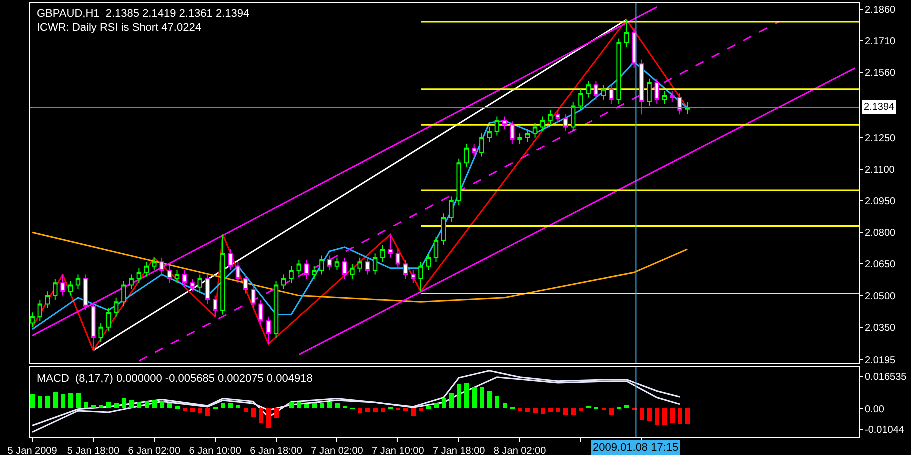 This screenshot has height=455, width=911. Describe the element at coordinates (337, 450) in the screenshot. I see `x-tick-label: 7 Jan 02:00` at that location.